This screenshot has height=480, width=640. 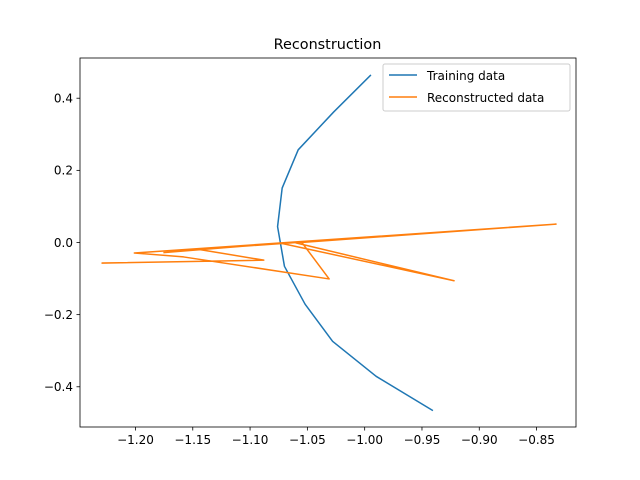 What do you see at coordinates (465, 76) in the screenshot?
I see `legend-label-training: Training data` at bounding box center [465, 76].